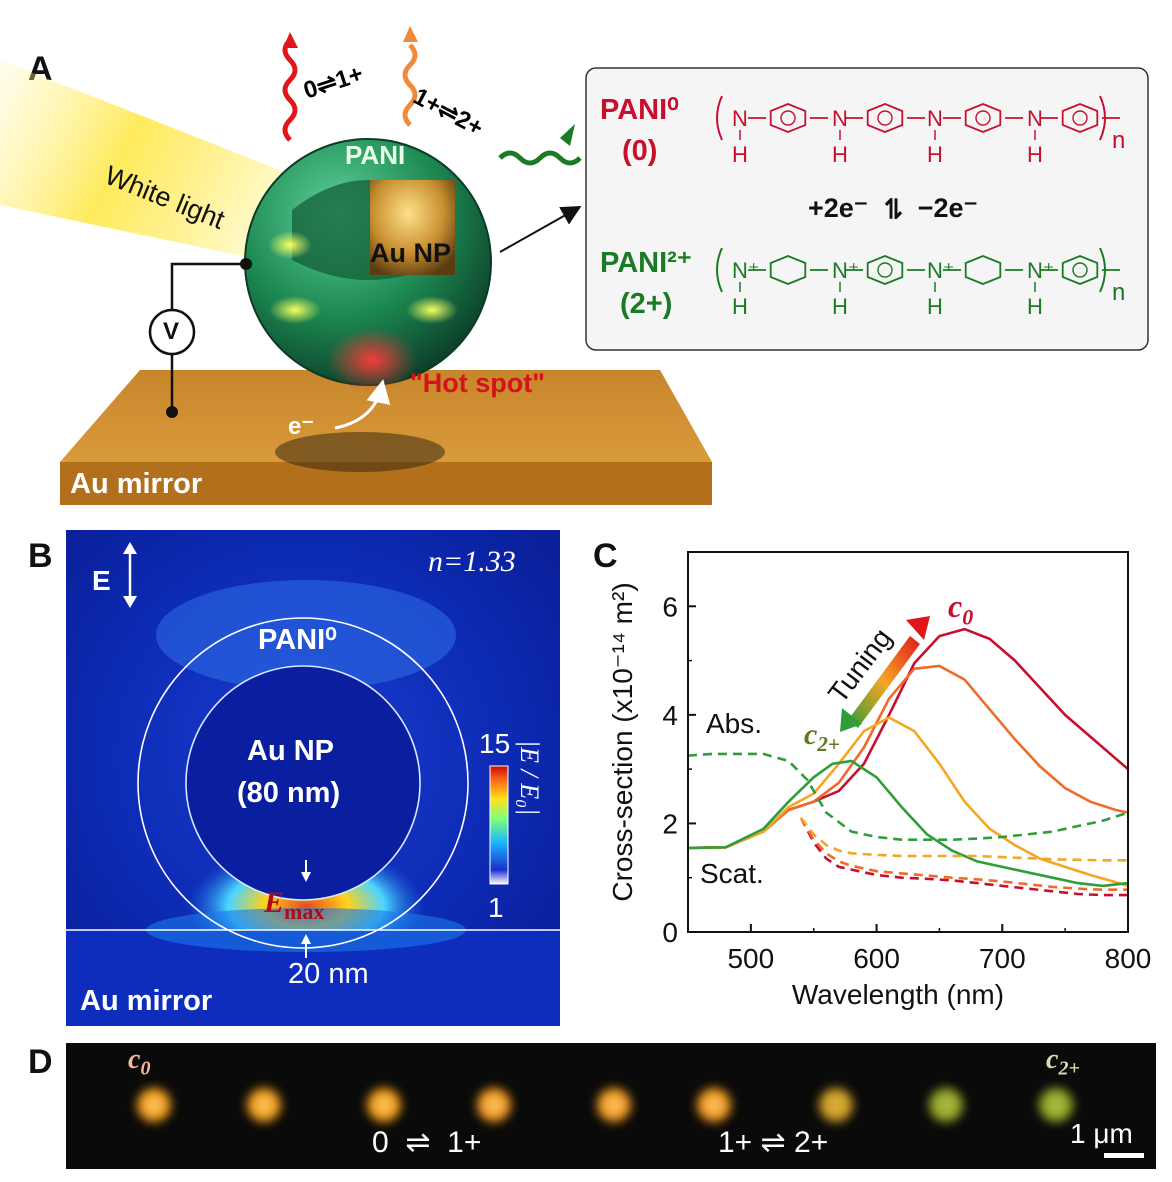 The image size is (1172, 1182). Describe the element at coordinates (101, 580) in the screenshot. I see `e-field-label: E` at that location.